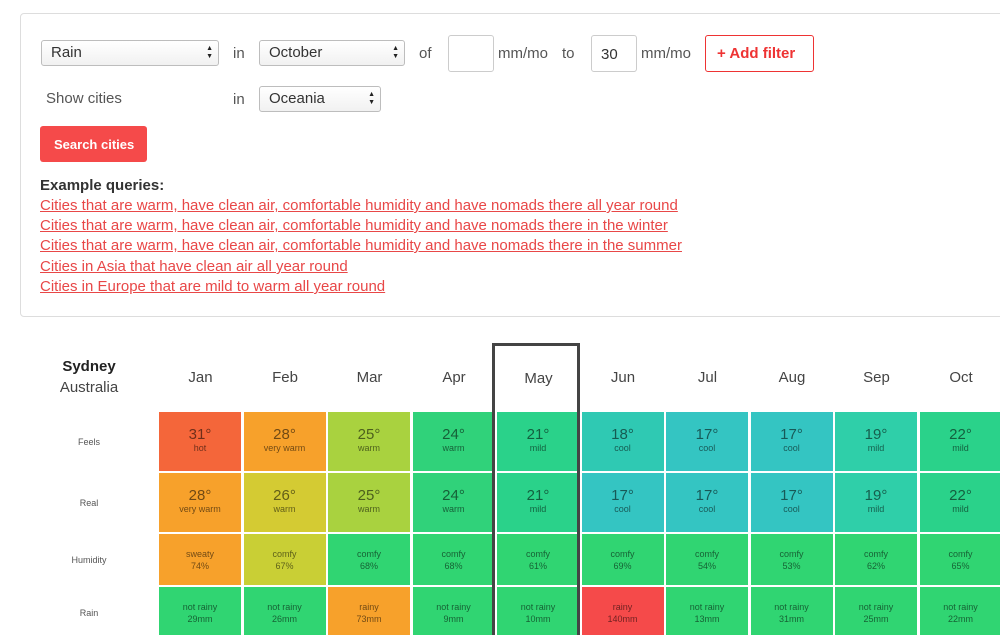 This screenshot has width=1000, height=635. What do you see at coordinates (320, 99) in the screenshot?
I see `region-select: Oceania ▲ ▼` at bounding box center [320, 99].